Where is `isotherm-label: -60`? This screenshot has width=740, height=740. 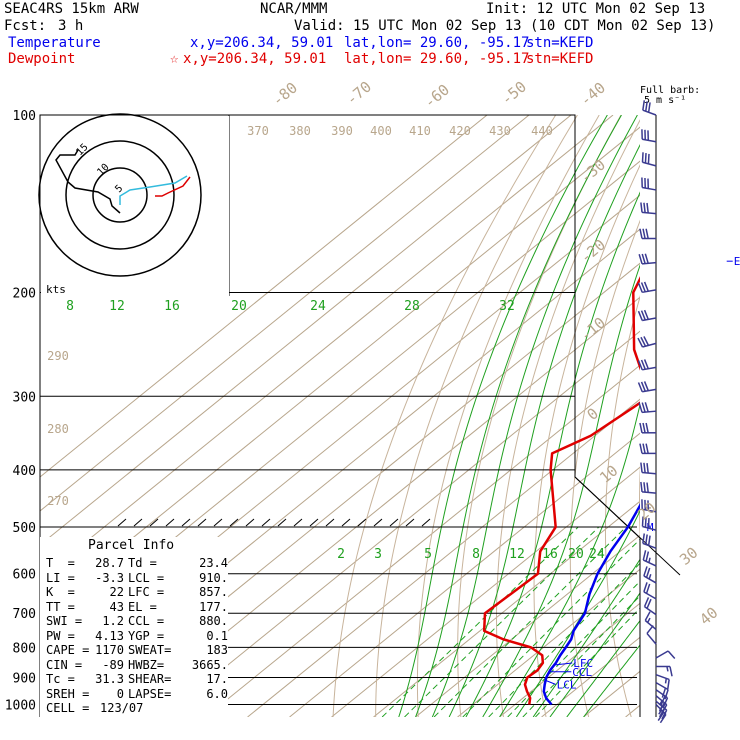
isotherm-label: -60 is located at coordinates (437, 96).